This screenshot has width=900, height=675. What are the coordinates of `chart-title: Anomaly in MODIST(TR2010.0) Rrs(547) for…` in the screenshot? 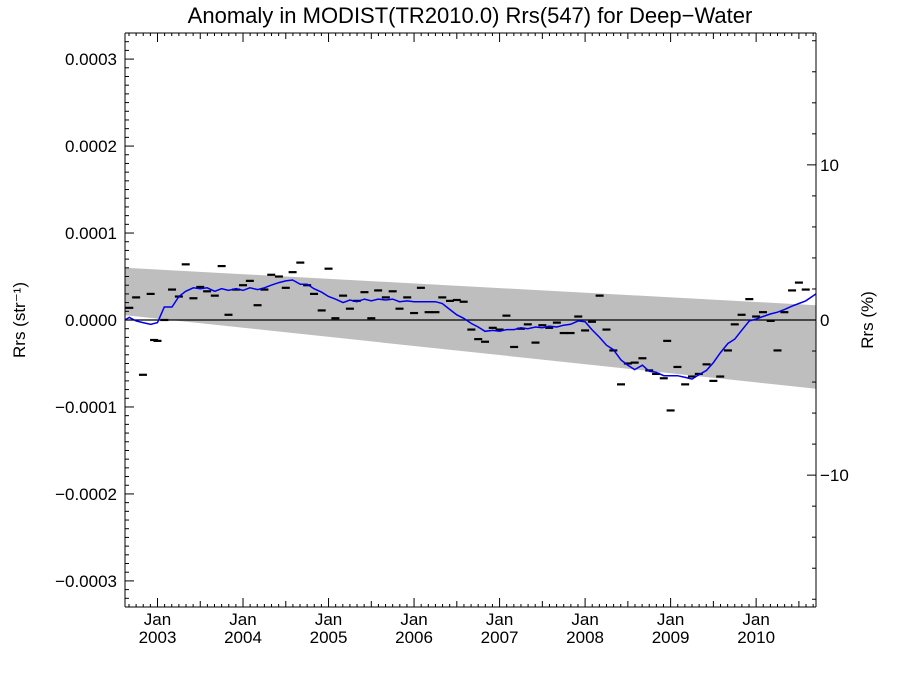 It's located at (470, 15).